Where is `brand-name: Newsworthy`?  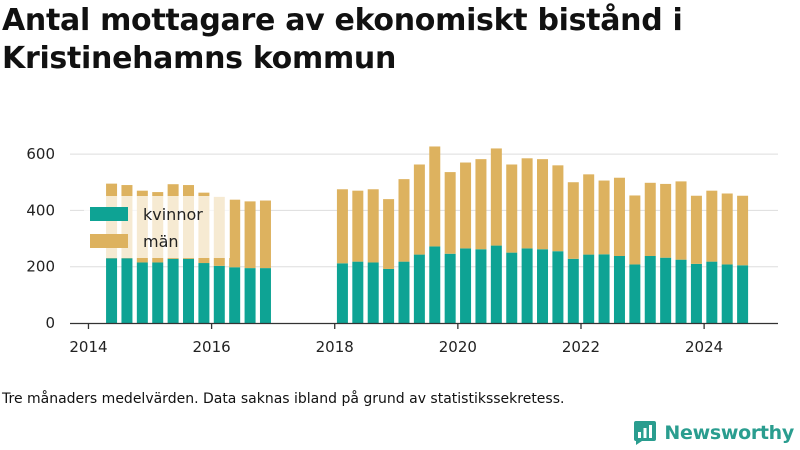 brand-name: Newsworthy is located at coordinates (729, 433).